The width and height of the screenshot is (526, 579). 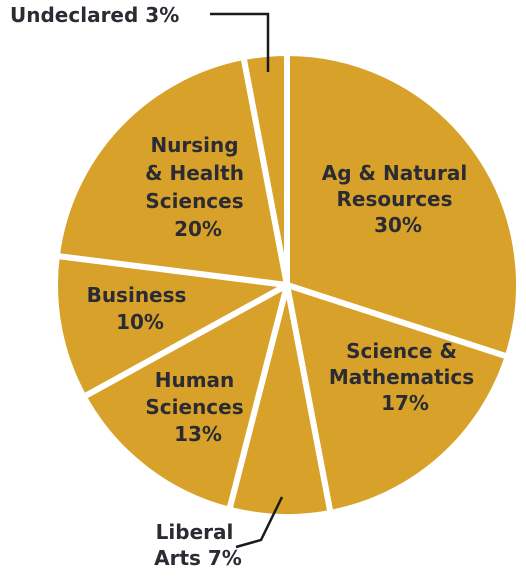 I want to click on label-ag-natural-resources: Ag & Natural Resources 30%, so click(x=398, y=199).